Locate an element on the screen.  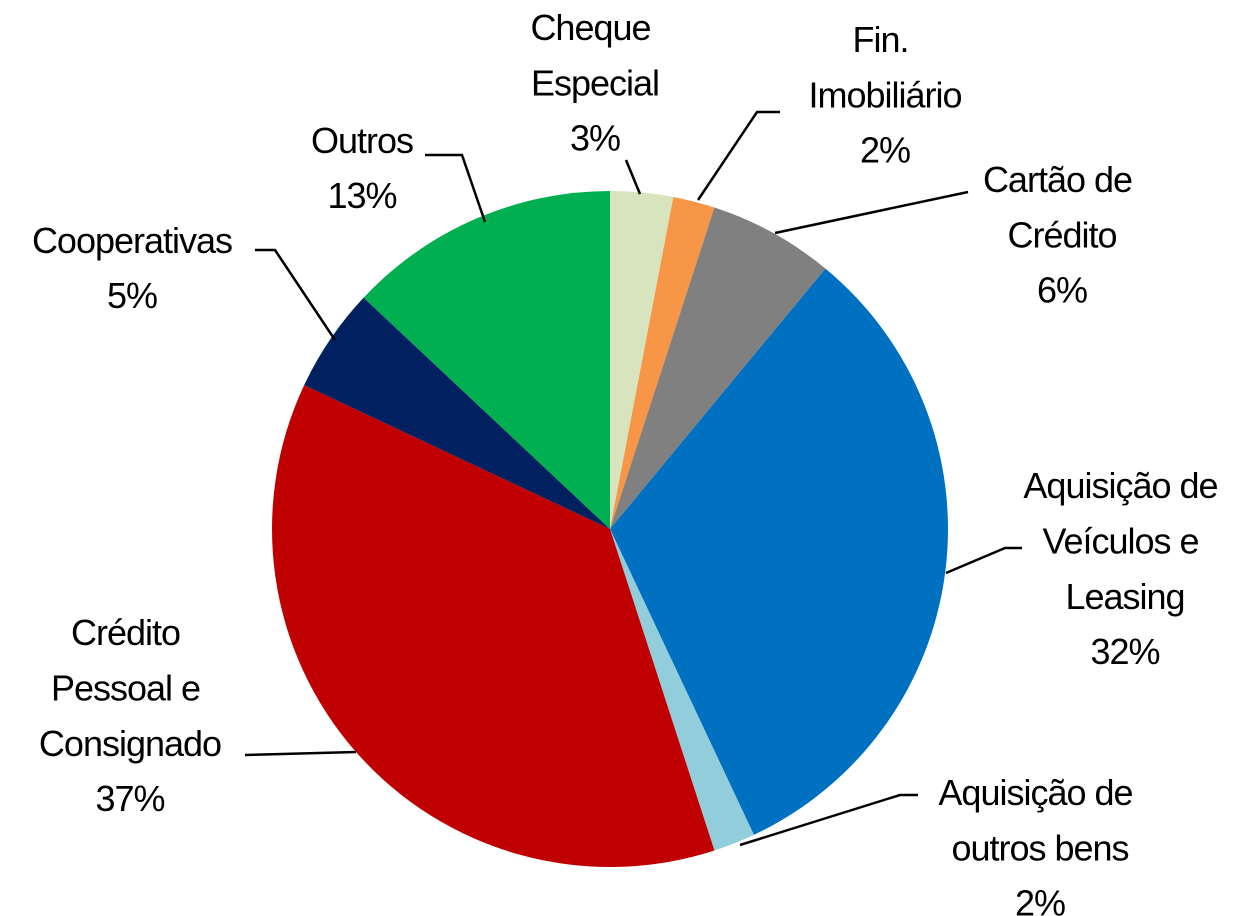
slice-label: Aquisição de outros bens is located at coordinates (1039, 820).